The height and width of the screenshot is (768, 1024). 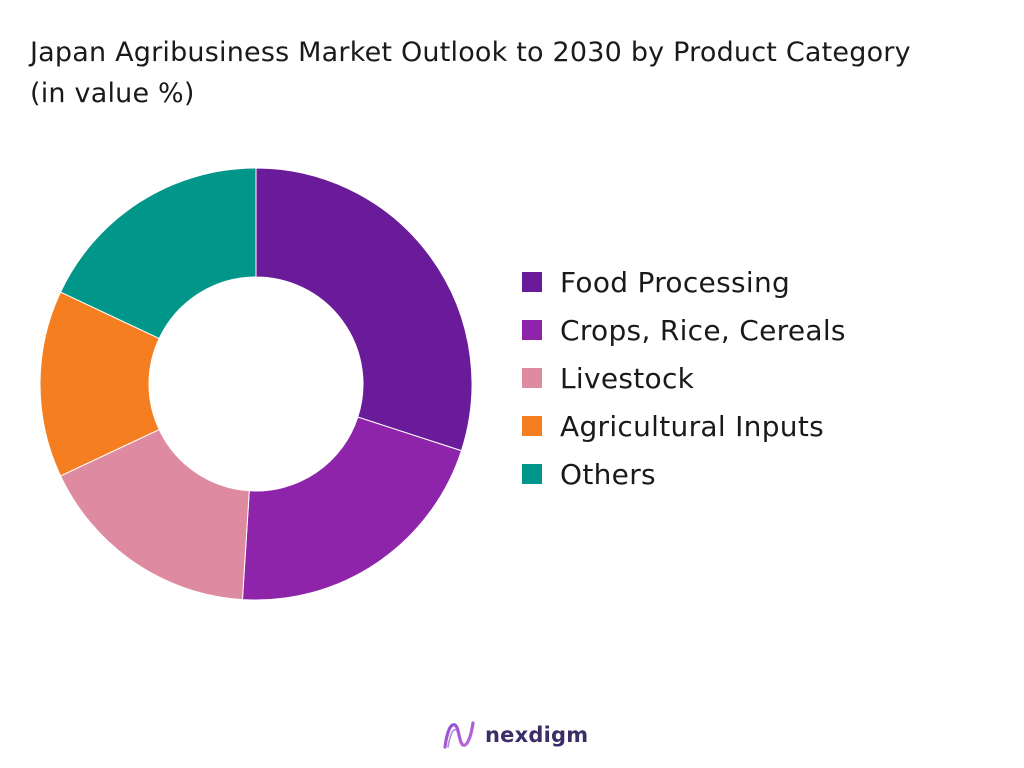 I want to click on donut-slice-crops-rice-cereals, so click(x=352, y=508).